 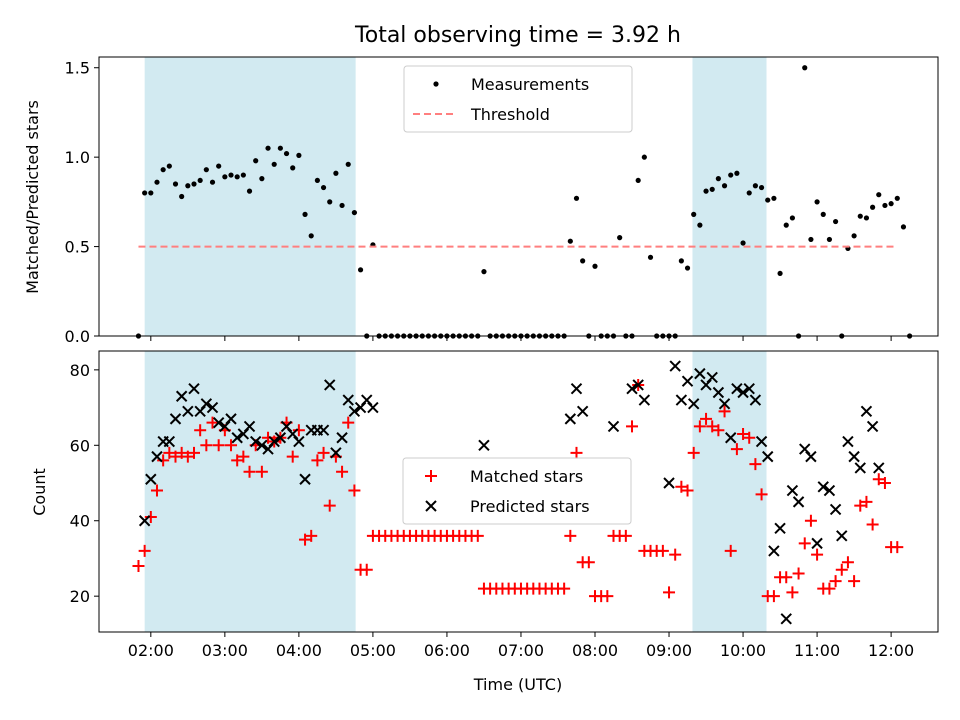 I want to click on x-tick-label: 06:00, so click(x=447, y=650).